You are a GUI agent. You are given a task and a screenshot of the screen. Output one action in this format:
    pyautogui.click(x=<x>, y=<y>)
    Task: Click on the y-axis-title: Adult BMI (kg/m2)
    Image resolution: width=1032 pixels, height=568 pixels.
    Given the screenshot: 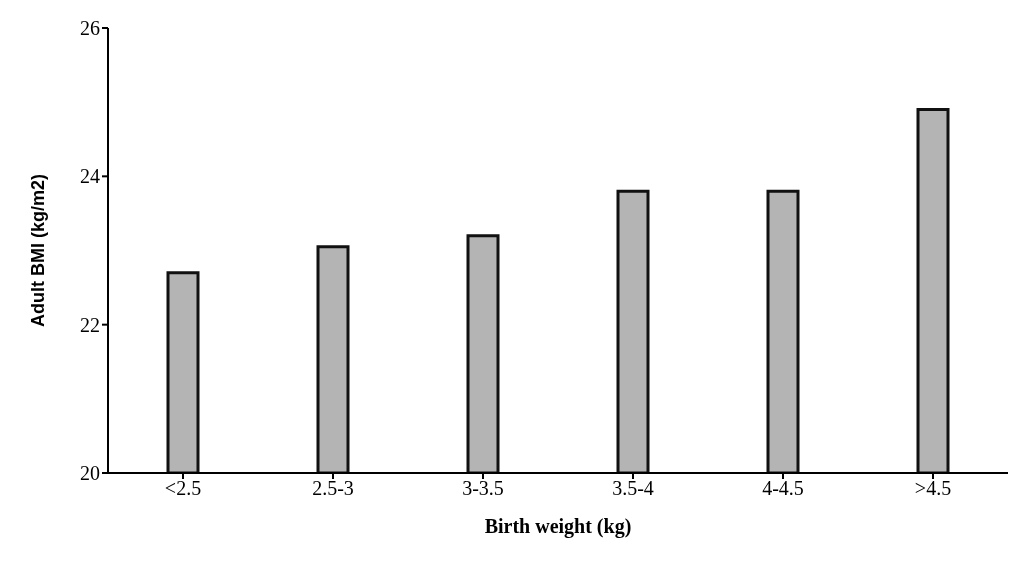 What is the action you would take?
    pyautogui.click(x=38, y=250)
    